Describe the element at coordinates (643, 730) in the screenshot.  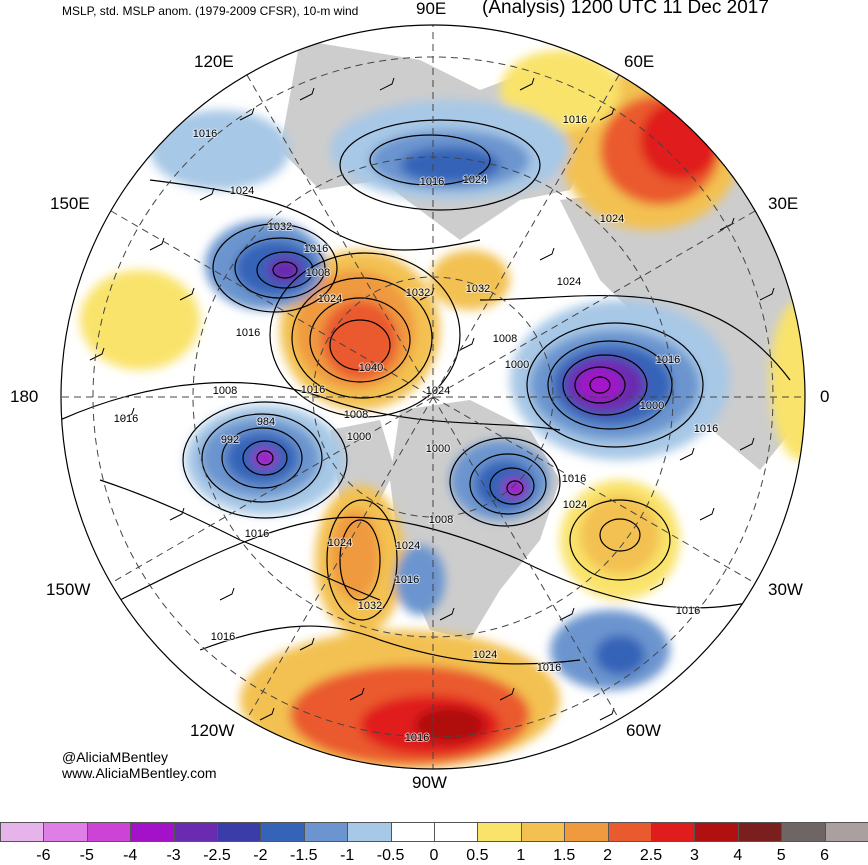
I see `lon-label-60w: 60W` at that location.